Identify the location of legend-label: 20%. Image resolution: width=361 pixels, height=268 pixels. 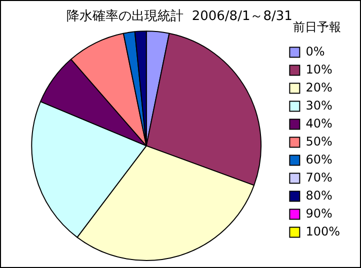
(319, 87).